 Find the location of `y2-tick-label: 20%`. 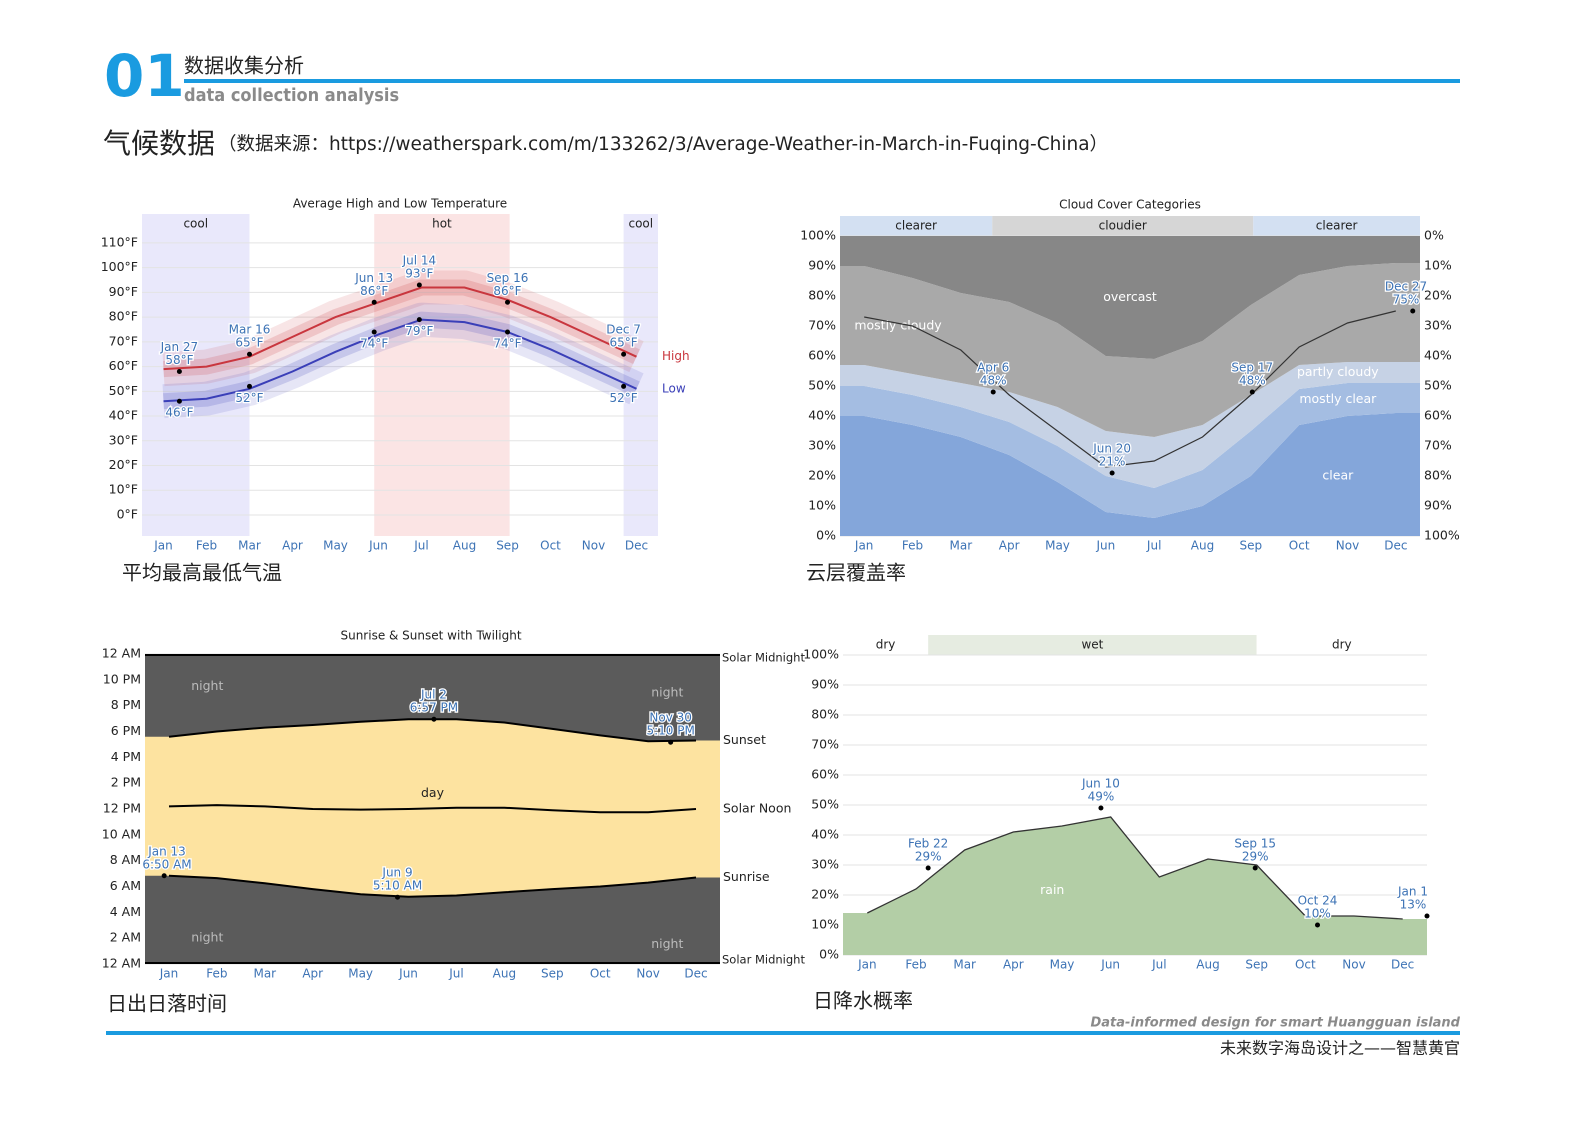

y2-tick-label: 20% is located at coordinates (1438, 295).